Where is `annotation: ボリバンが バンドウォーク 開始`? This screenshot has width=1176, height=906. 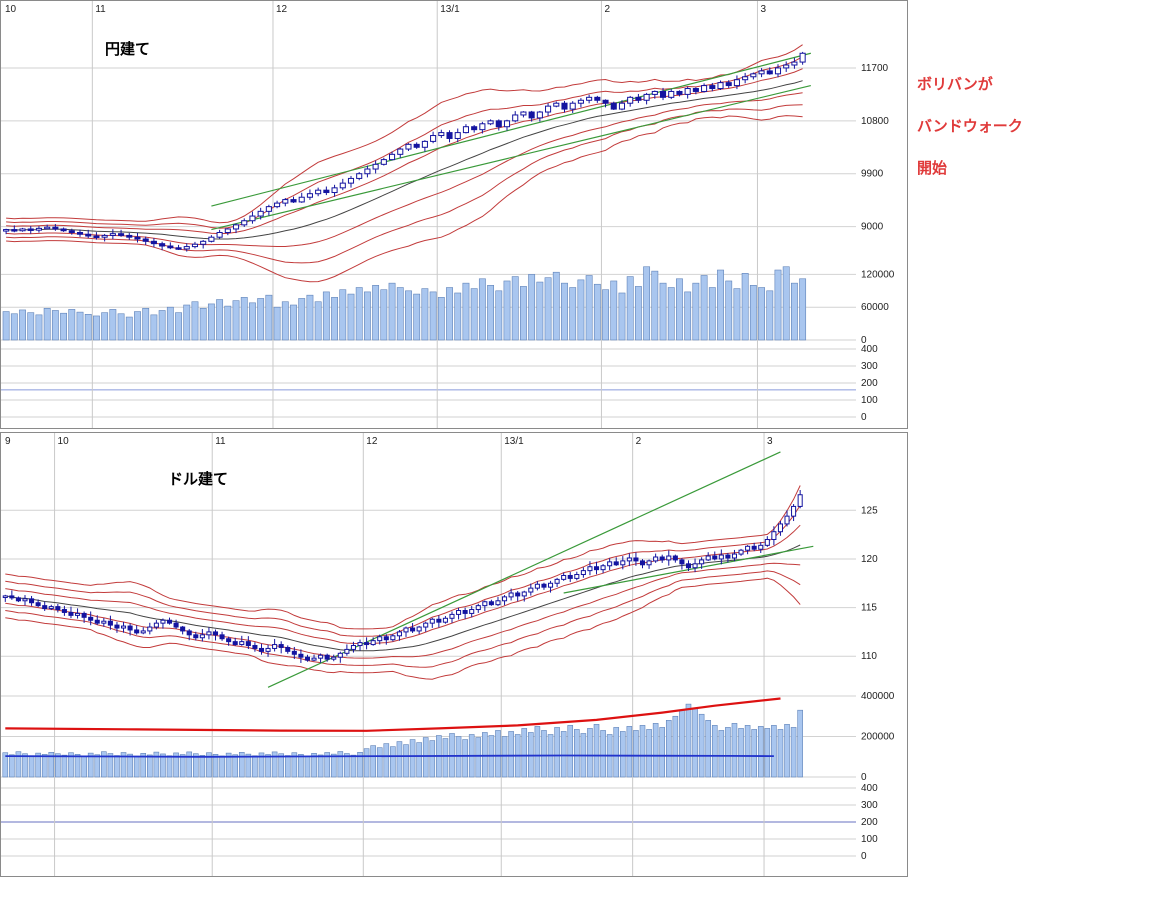 annotation: ボリバンが バンドウォーク 開始 is located at coordinates (970, 127).